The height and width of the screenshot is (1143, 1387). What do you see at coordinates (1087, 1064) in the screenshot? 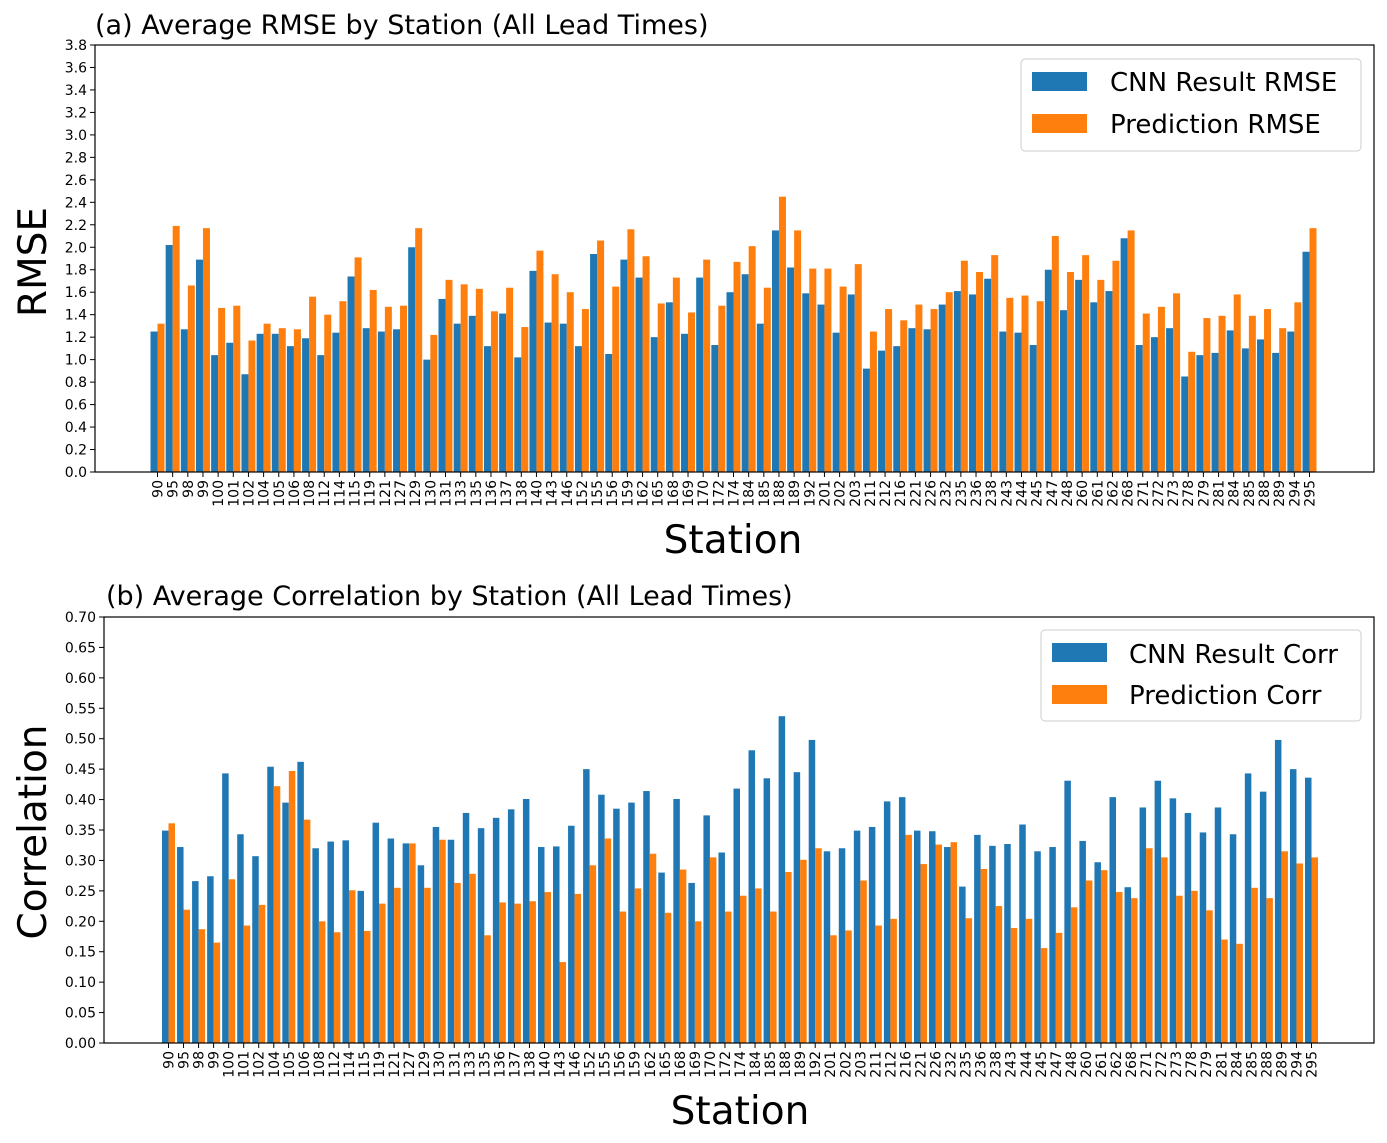
I see `correlation-x-tick-label: 260` at bounding box center [1087, 1064].